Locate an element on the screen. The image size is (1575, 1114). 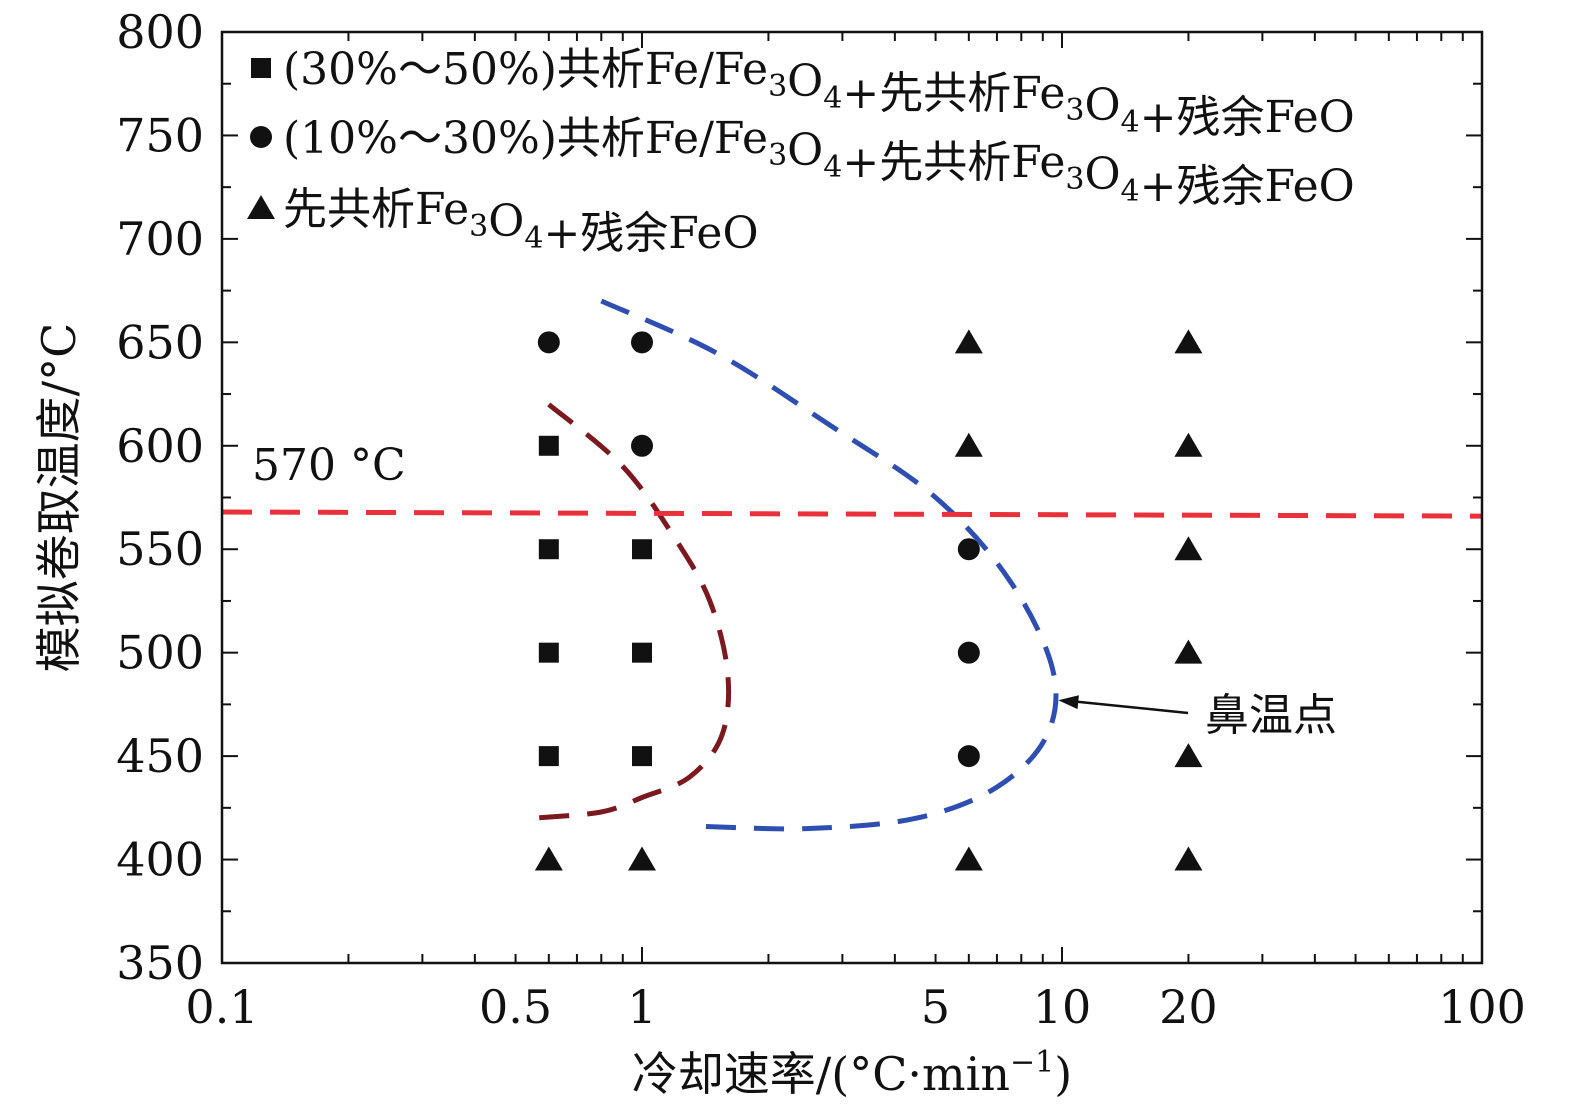
legend-entry: (30%～50%)共析Fe/Fe3O4+先共析Fe3O4+残余FeO is located at coordinates (819, 93).